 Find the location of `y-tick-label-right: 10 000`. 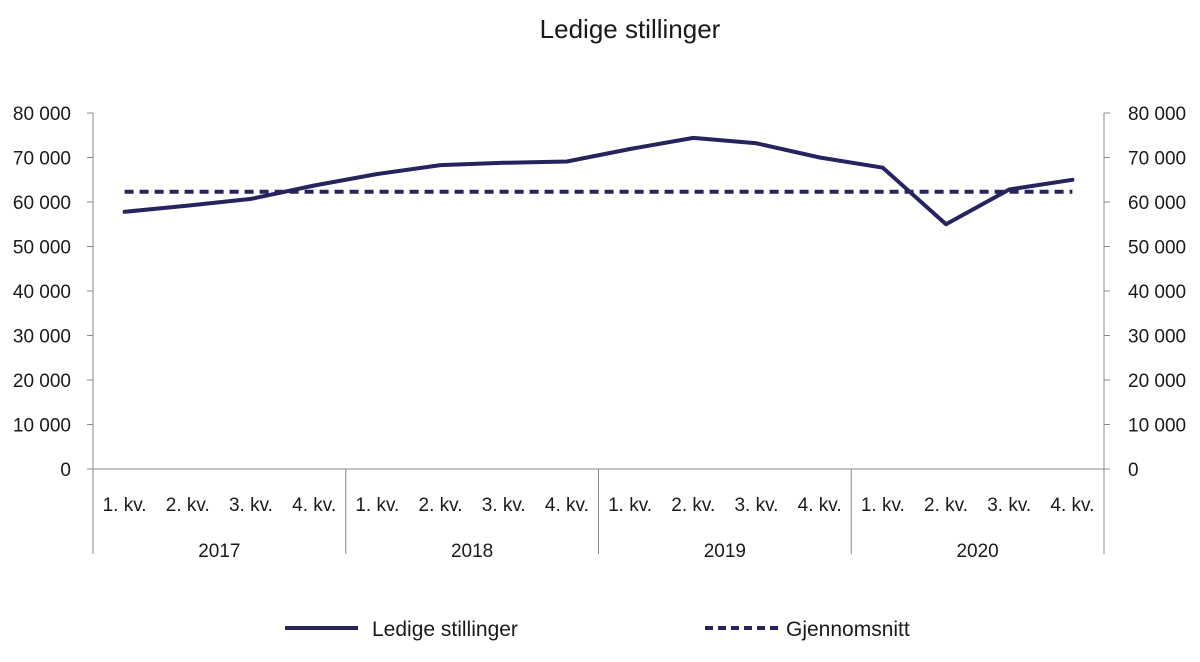

y-tick-label-right: 10 000 is located at coordinates (1157, 426).